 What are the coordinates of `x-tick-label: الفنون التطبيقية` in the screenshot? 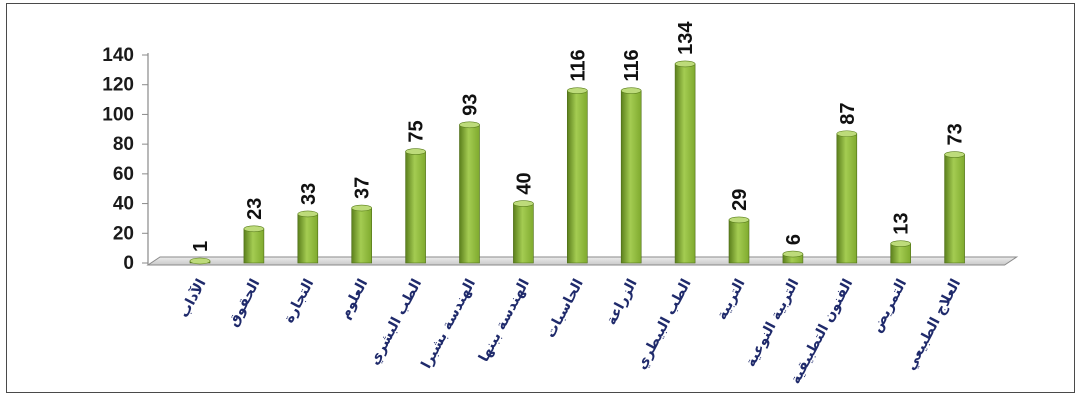 It's located at (821, 331).